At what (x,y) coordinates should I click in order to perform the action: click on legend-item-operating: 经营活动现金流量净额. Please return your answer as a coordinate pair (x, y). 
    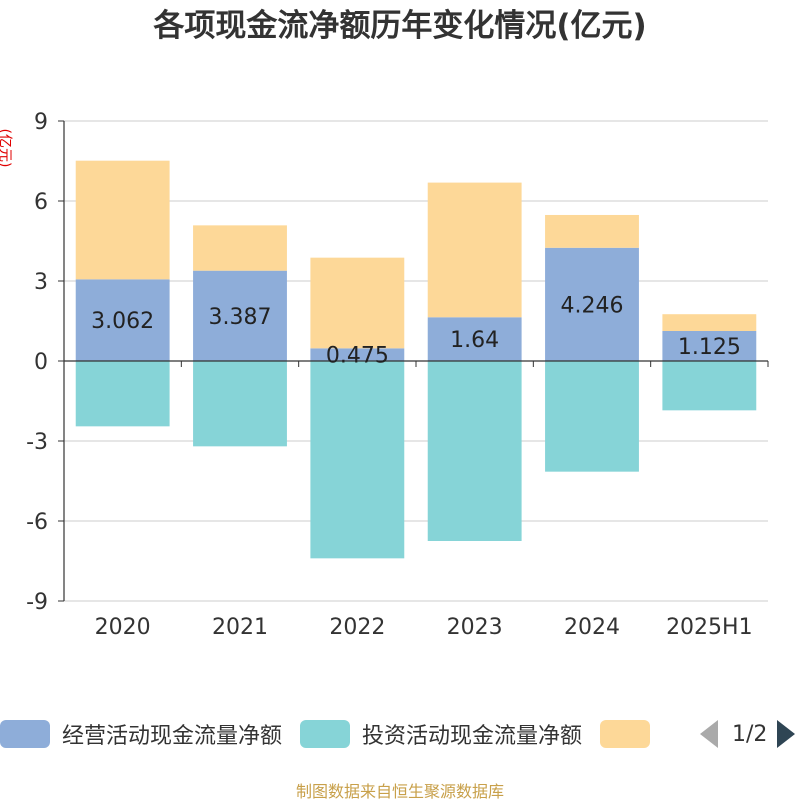
    Looking at the image, I should click on (141, 734).